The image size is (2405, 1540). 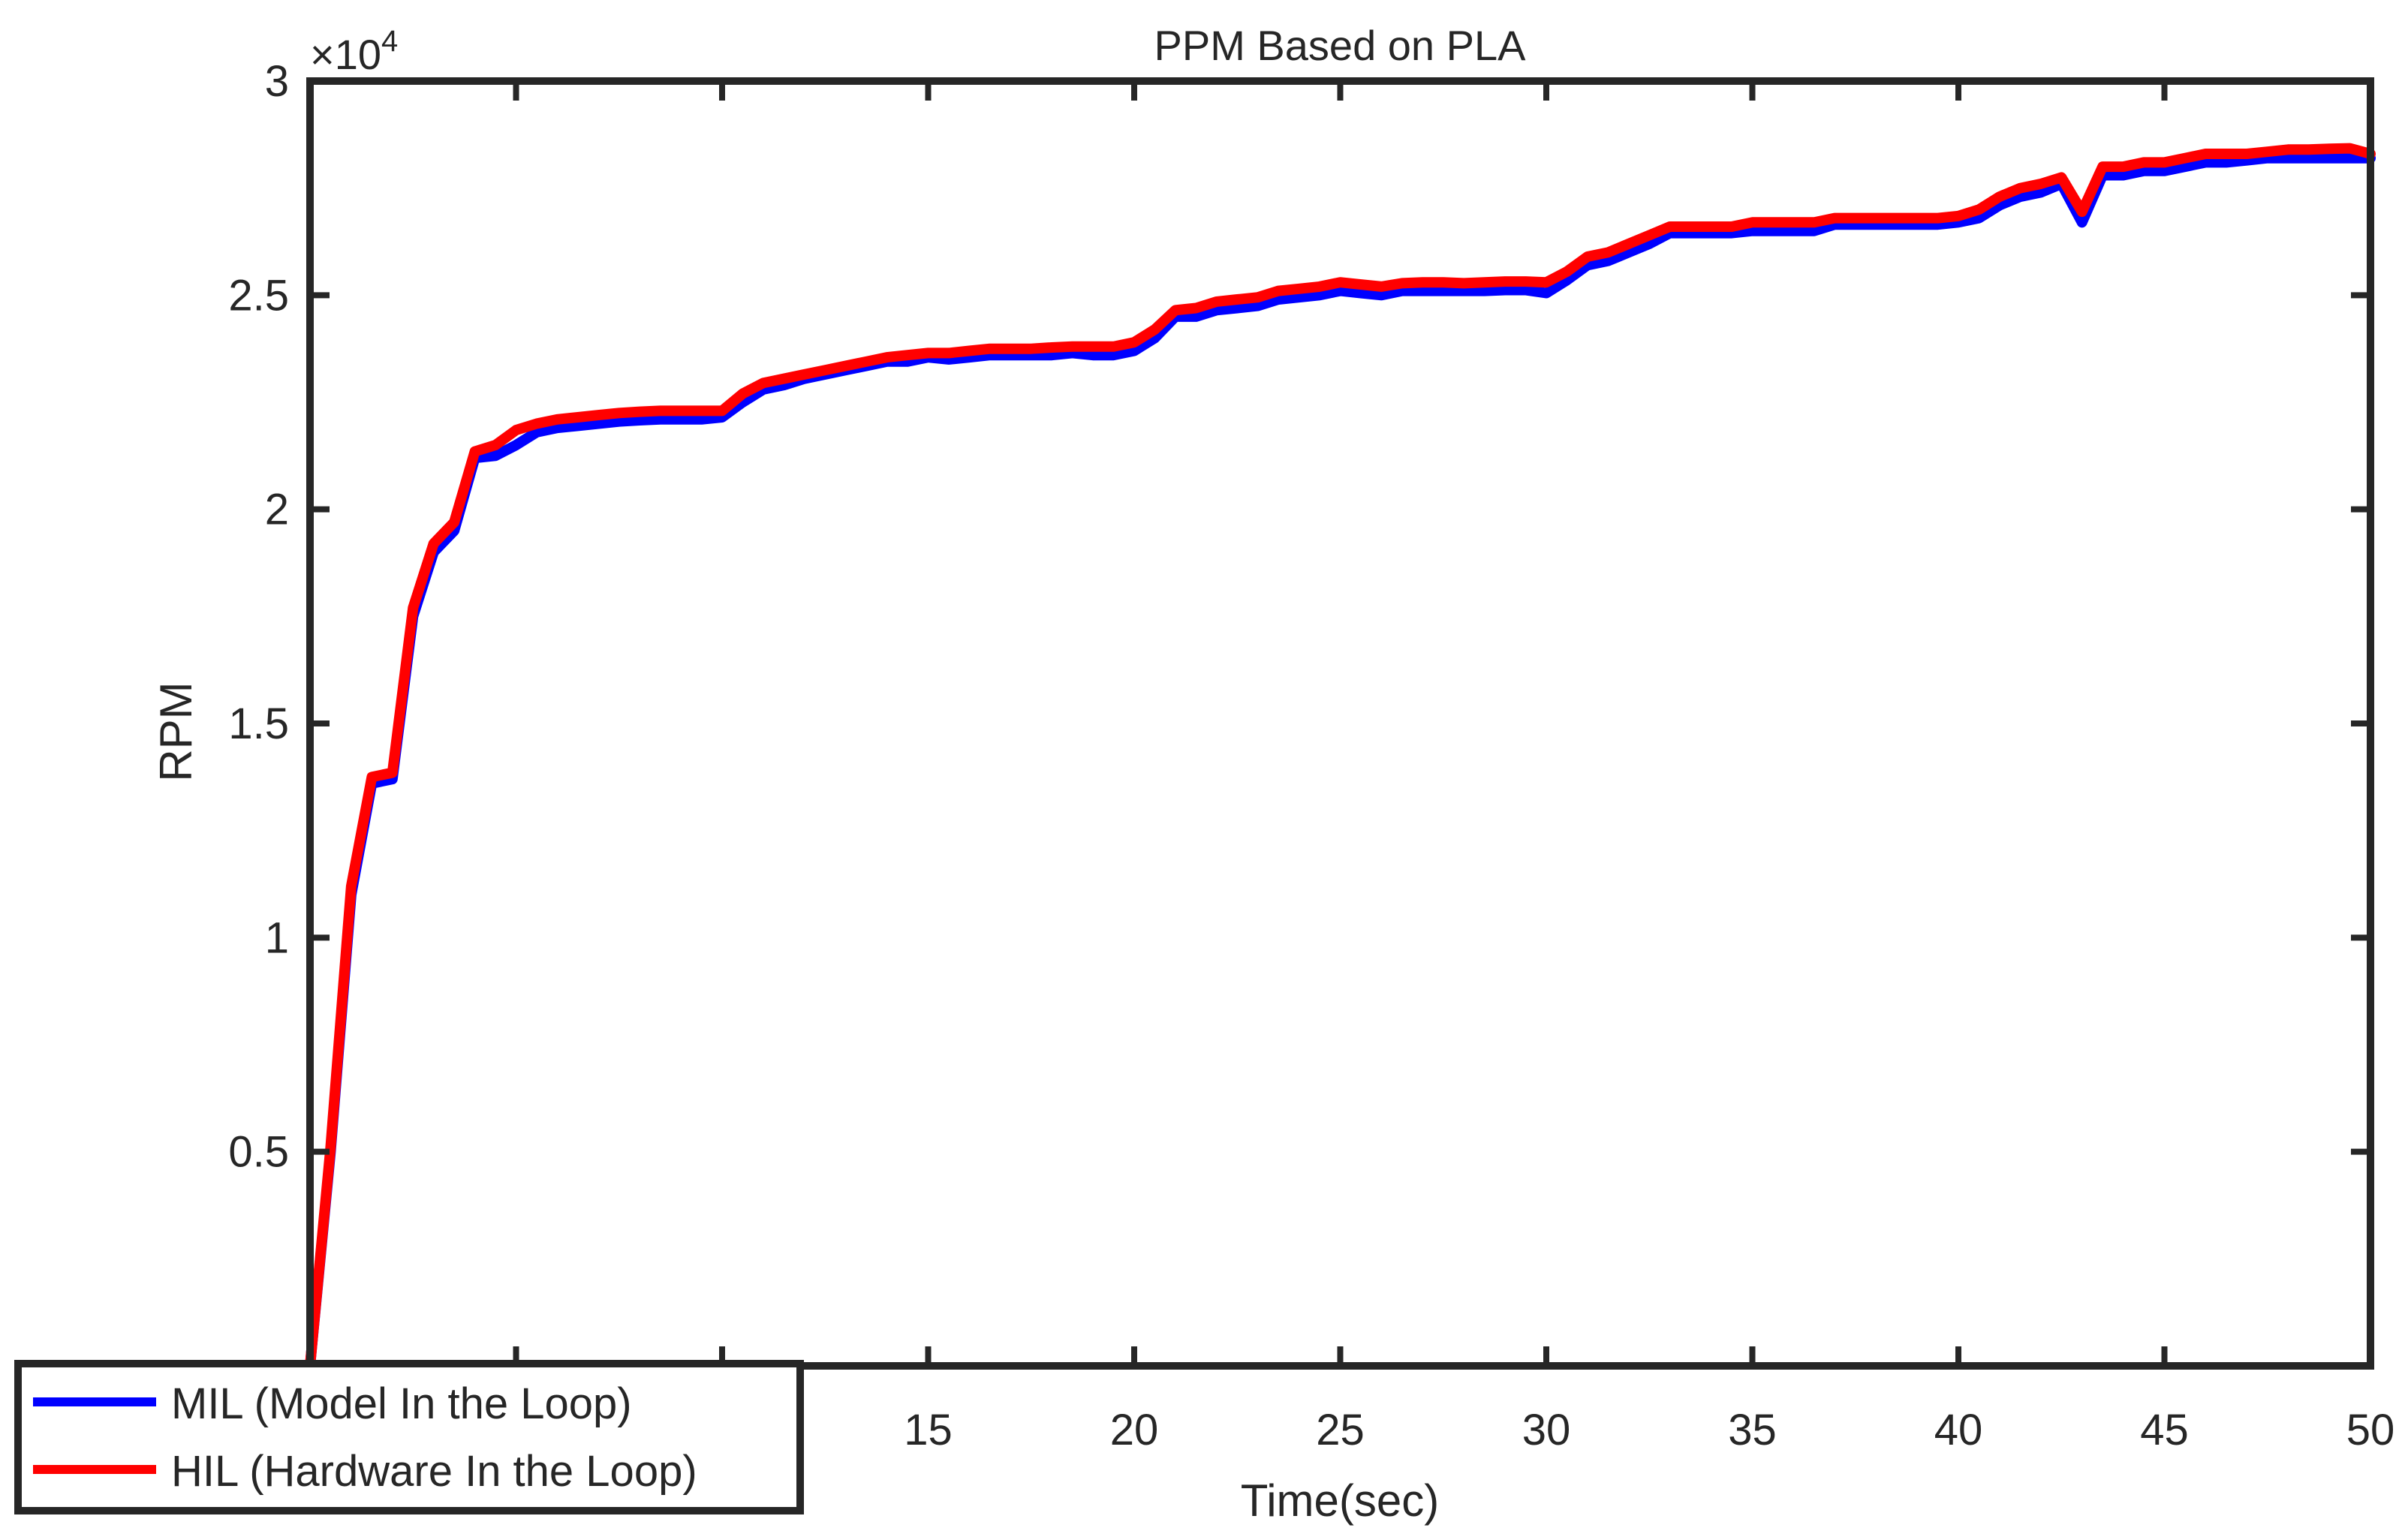 I want to click on x-tick-label: 40, so click(x=1958, y=1430).